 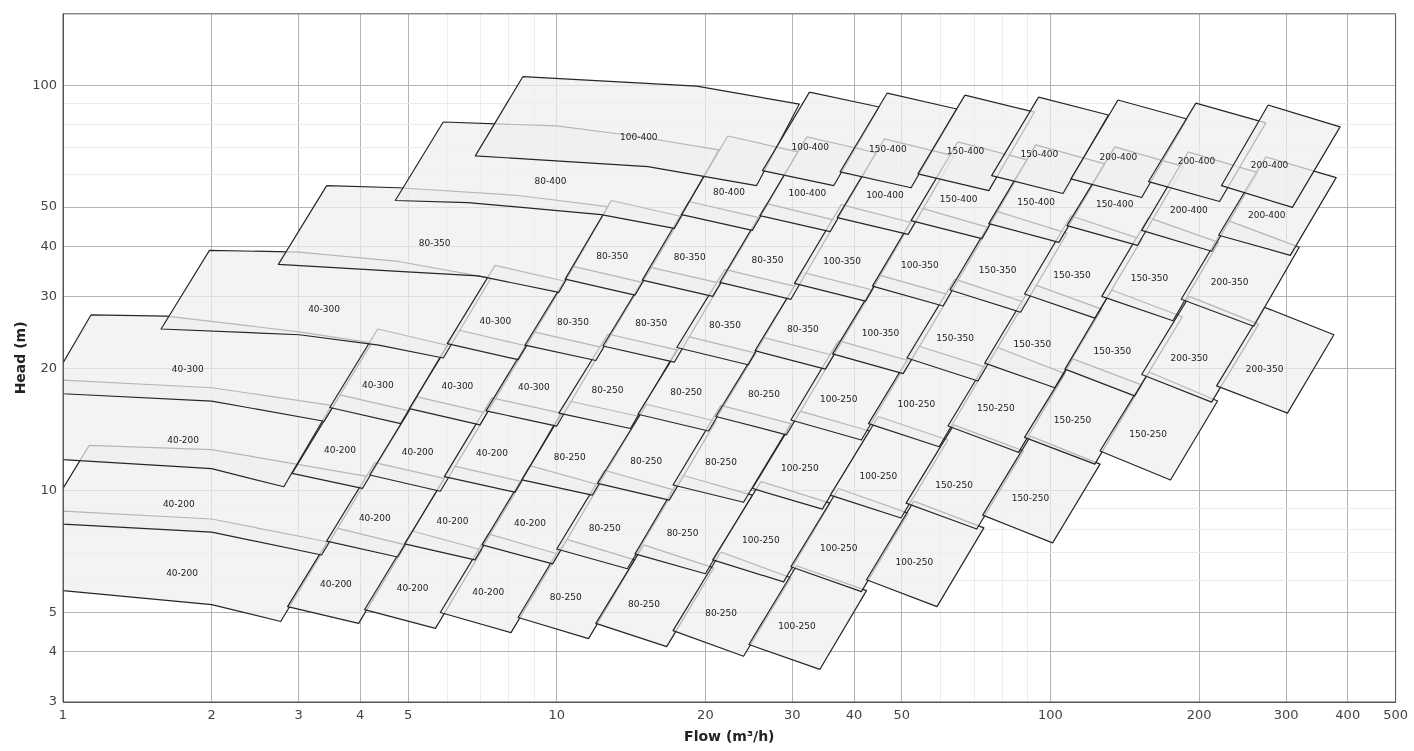 What do you see at coordinates (298, 715) in the screenshot?
I see `x-tick-label: 3` at bounding box center [298, 715].